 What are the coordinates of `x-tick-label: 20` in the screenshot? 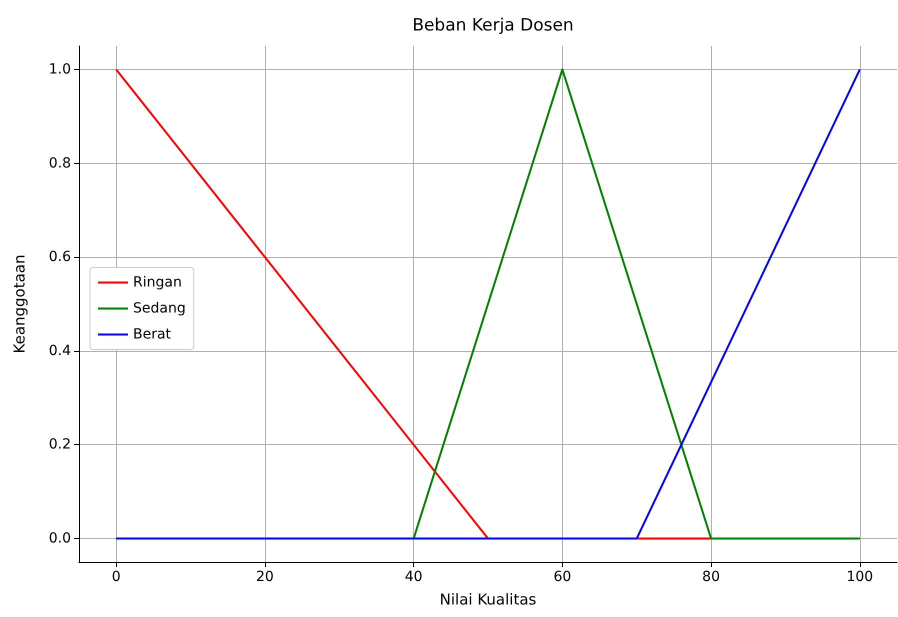 It's located at (265, 577).